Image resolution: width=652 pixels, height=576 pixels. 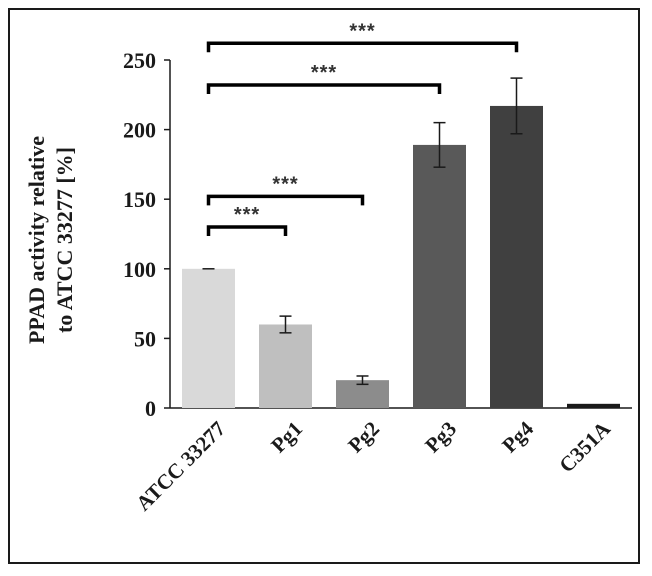 What do you see at coordinates (517, 436) in the screenshot?
I see `category-label-4: Pg4` at bounding box center [517, 436].